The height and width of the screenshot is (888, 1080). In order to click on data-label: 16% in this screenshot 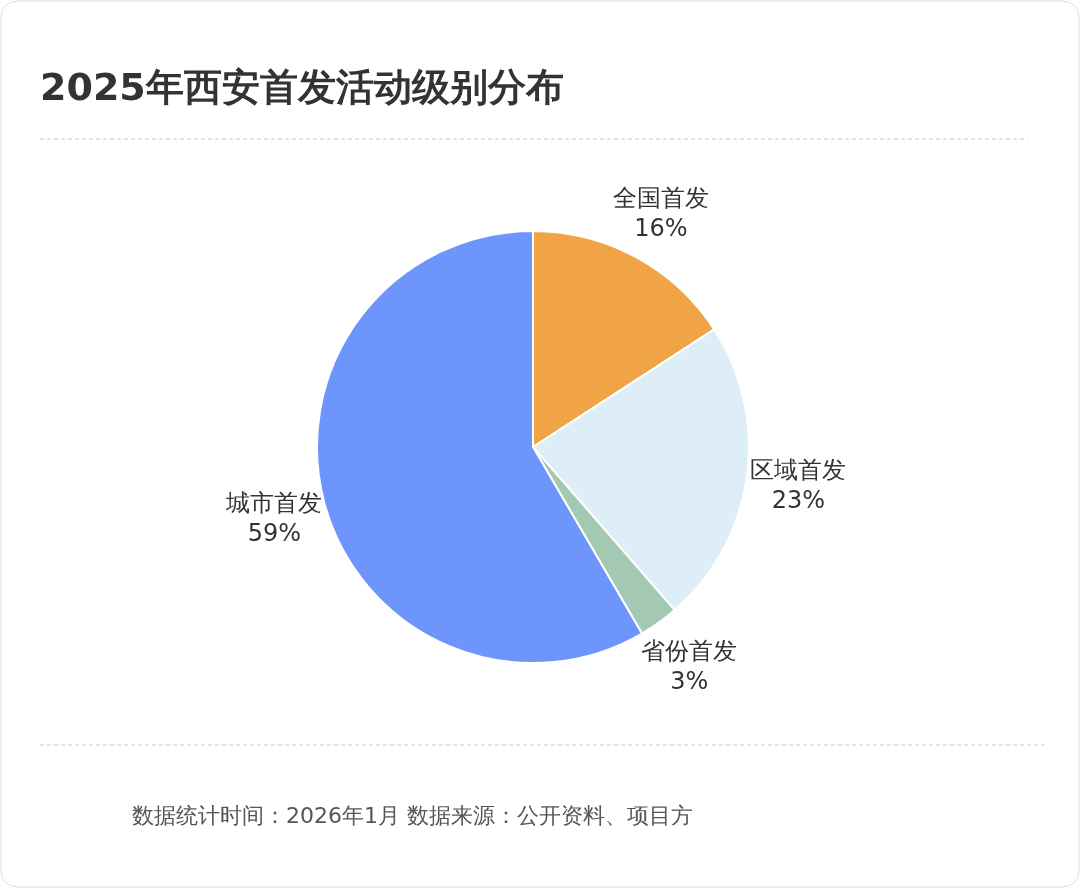, I will do `click(661, 227)`.